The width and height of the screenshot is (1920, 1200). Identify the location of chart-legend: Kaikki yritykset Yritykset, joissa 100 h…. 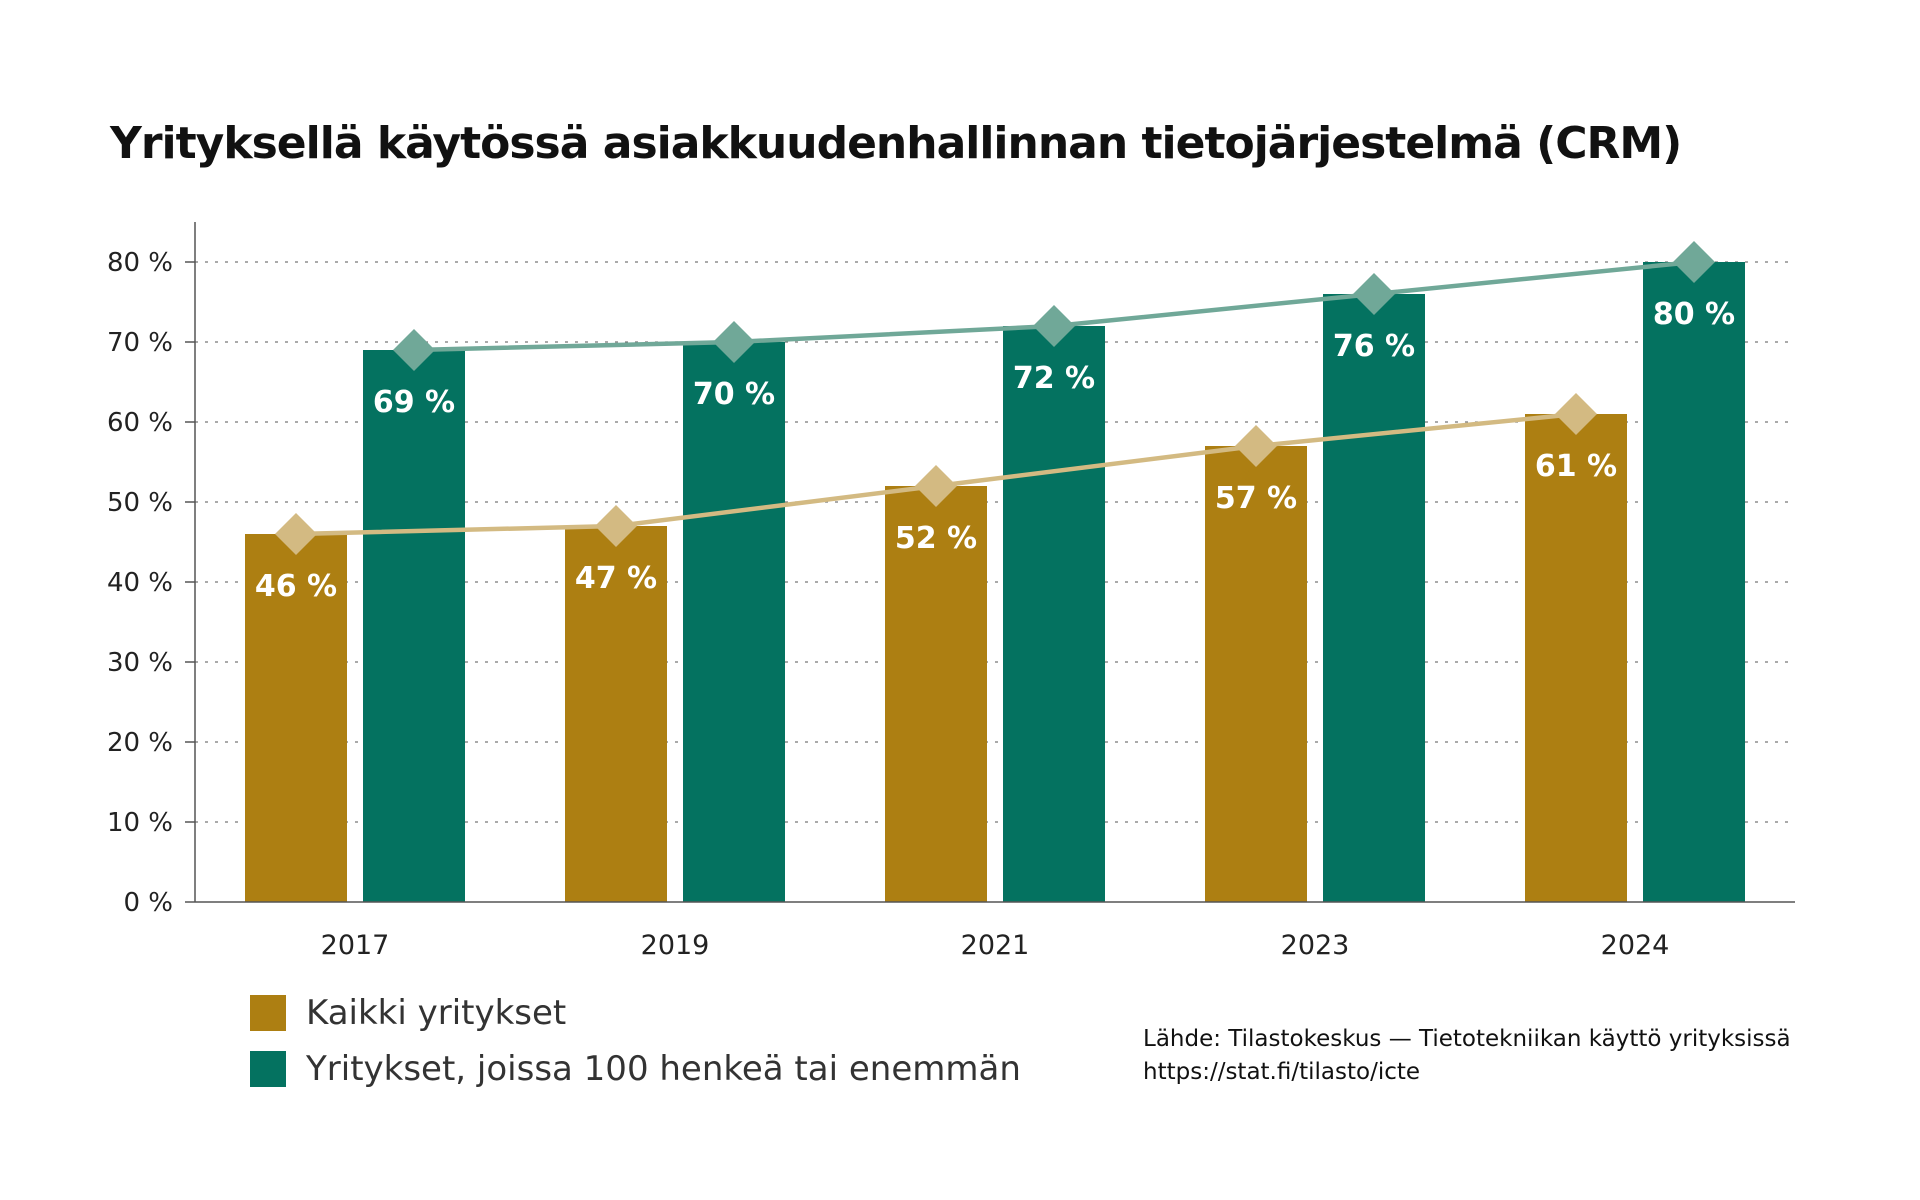
(635, 1041).